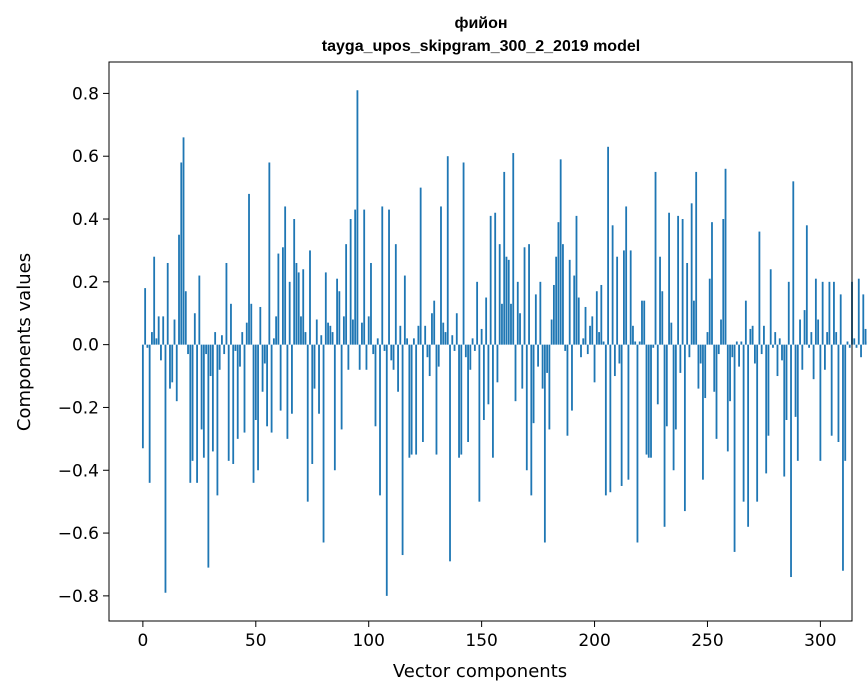  What do you see at coordinates (78, 597) in the screenshot?
I see `y-tick-label: −0.8` at bounding box center [78, 597].